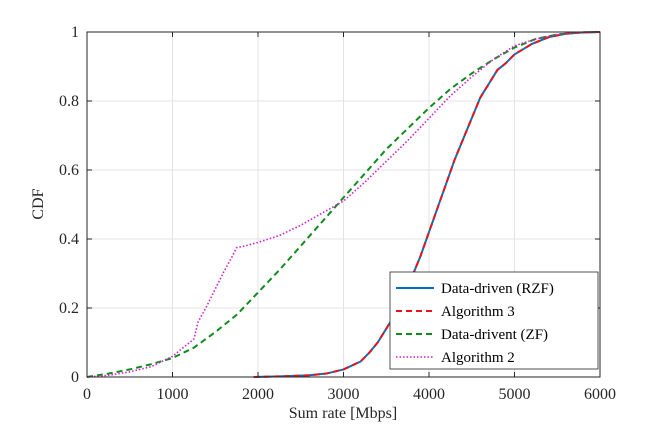 Image resolution: width=664 pixels, height=429 pixels. I want to click on legend-label: Algorithm 2, so click(478, 358).